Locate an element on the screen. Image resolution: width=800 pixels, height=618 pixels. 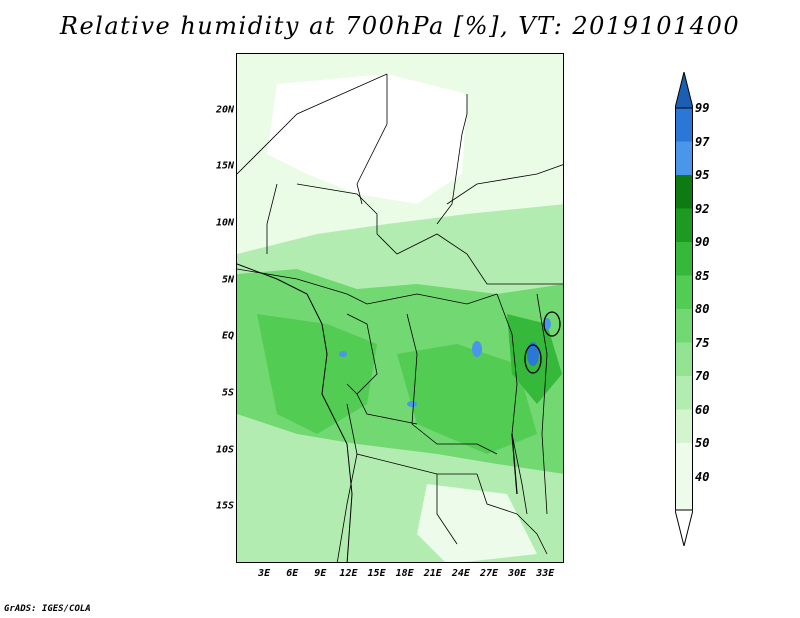
latitude-tick-label: 15N is located at coordinates (224, 166).